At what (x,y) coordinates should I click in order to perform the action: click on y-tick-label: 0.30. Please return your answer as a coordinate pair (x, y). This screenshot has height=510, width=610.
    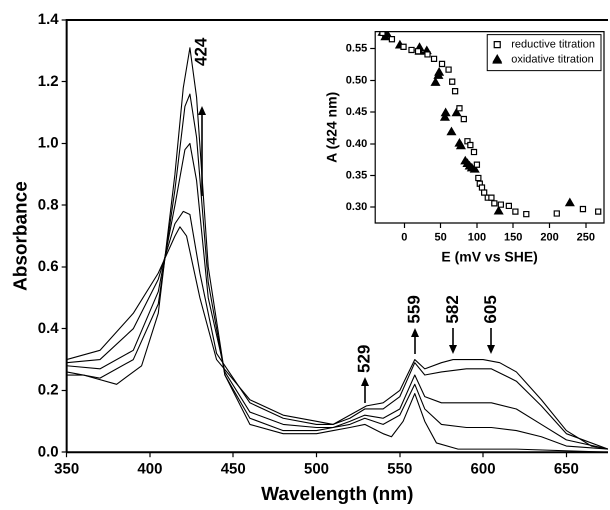
    Looking at the image, I should click on (357, 207).